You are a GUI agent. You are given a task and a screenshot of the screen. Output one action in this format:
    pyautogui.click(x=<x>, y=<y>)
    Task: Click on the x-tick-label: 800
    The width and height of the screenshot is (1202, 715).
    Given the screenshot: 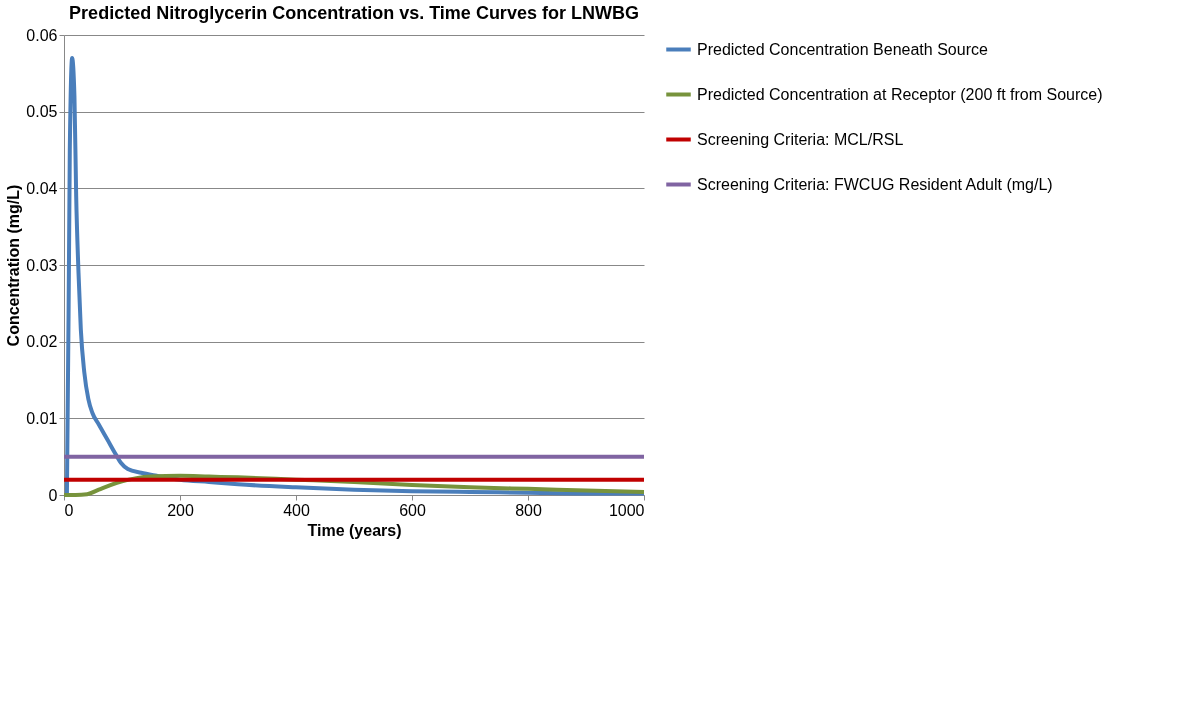 What is the action you would take?
    pyautogui.click(x=528, y=510)
    